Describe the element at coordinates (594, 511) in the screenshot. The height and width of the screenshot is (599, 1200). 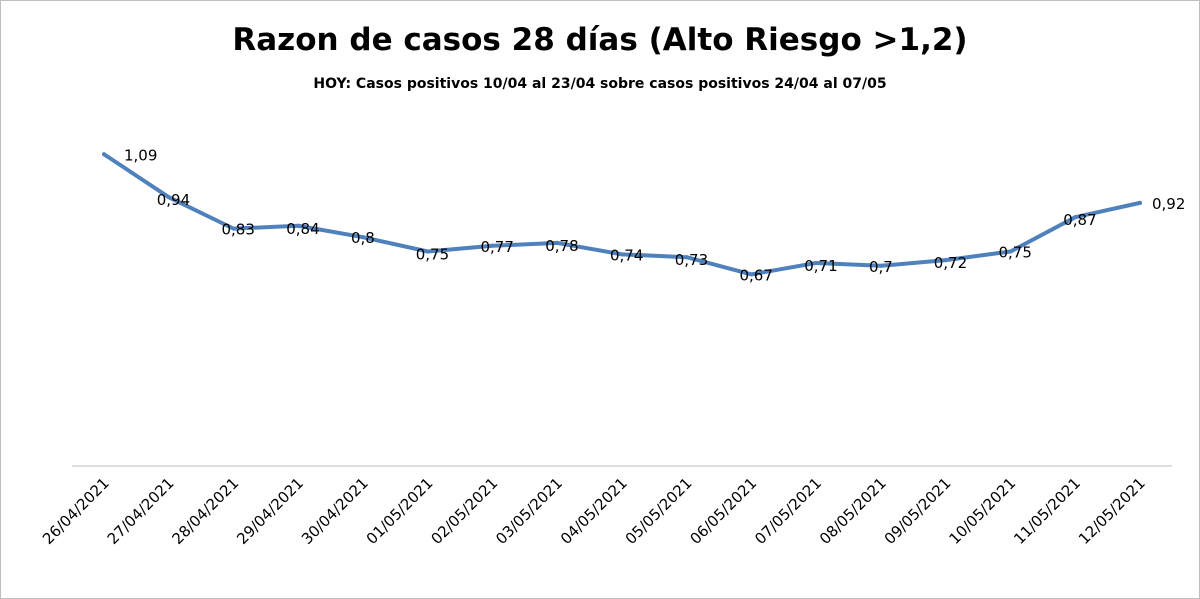
I see `x-tick-label: 04/05/2021` at that location.